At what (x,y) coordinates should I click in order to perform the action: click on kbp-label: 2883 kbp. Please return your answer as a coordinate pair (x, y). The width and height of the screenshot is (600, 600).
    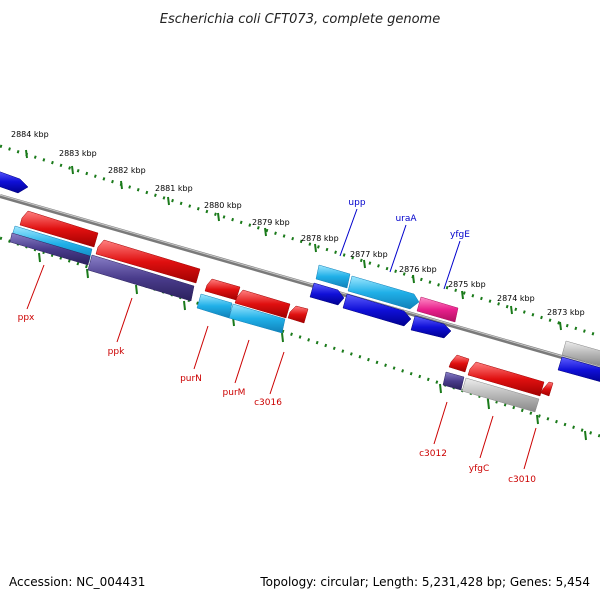
    Looking at the image, I should click on (78, 153).